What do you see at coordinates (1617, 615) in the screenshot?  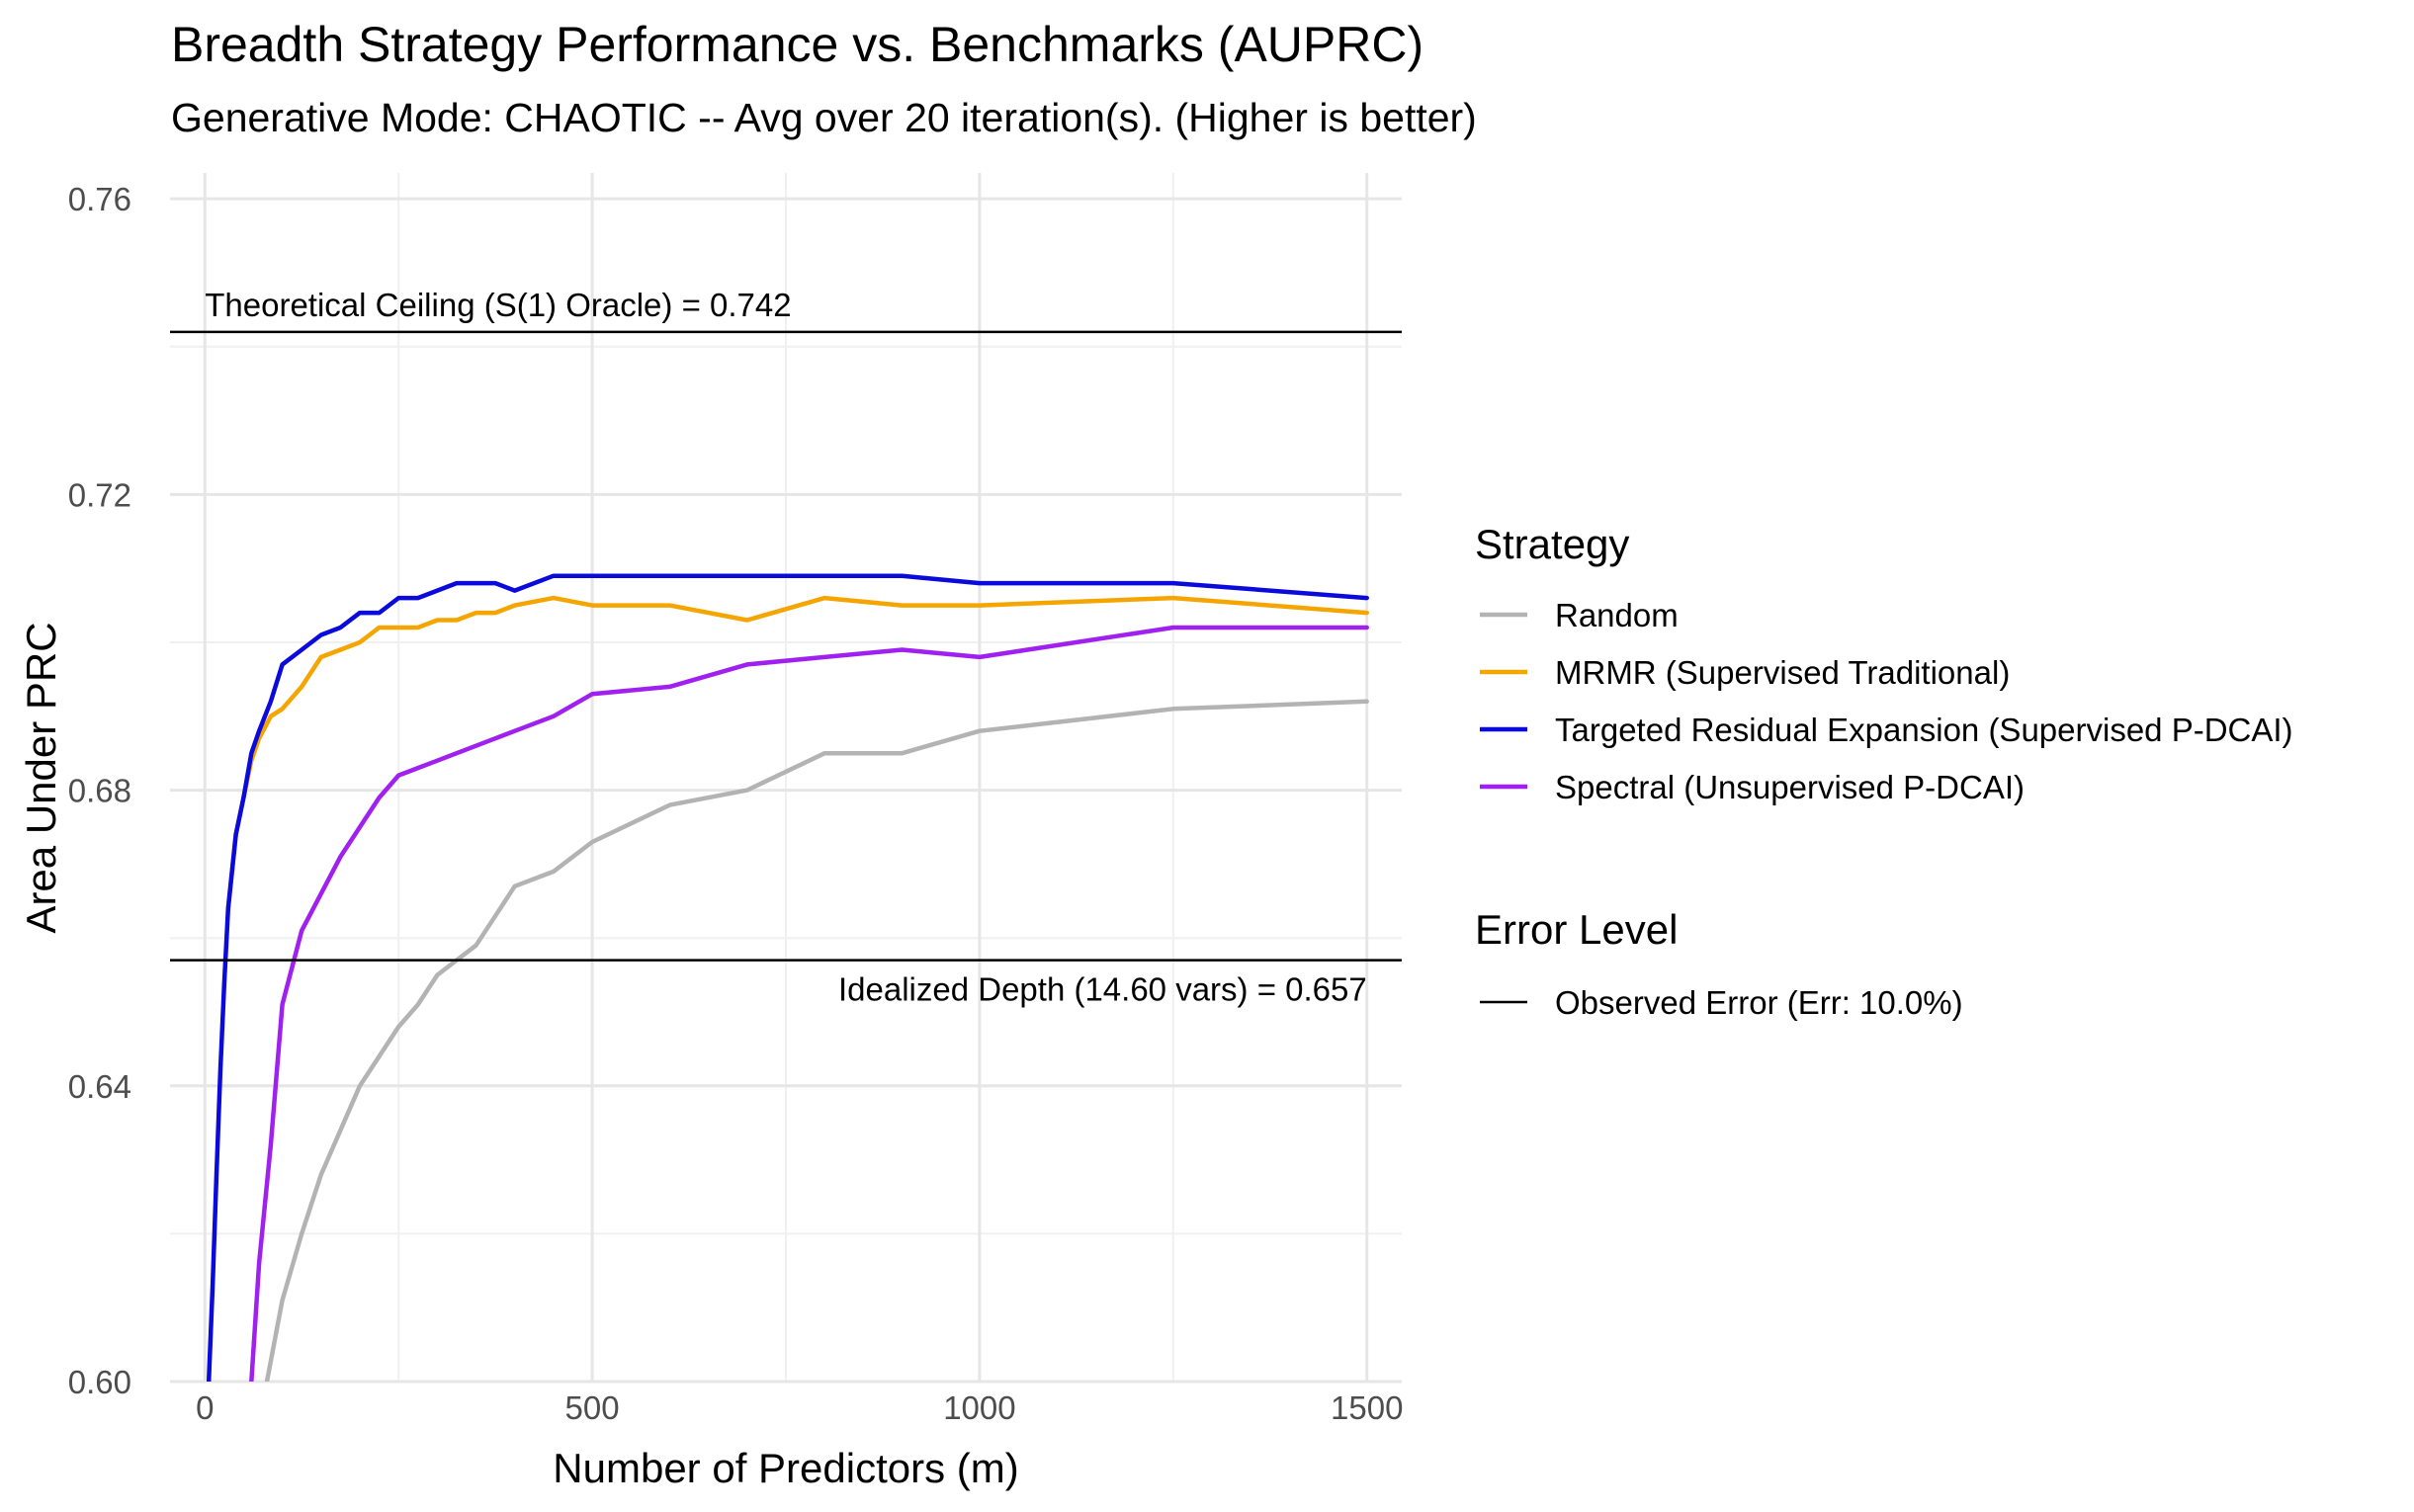 I see `legend-label-1: Random` at bounding box center [1617, 615].